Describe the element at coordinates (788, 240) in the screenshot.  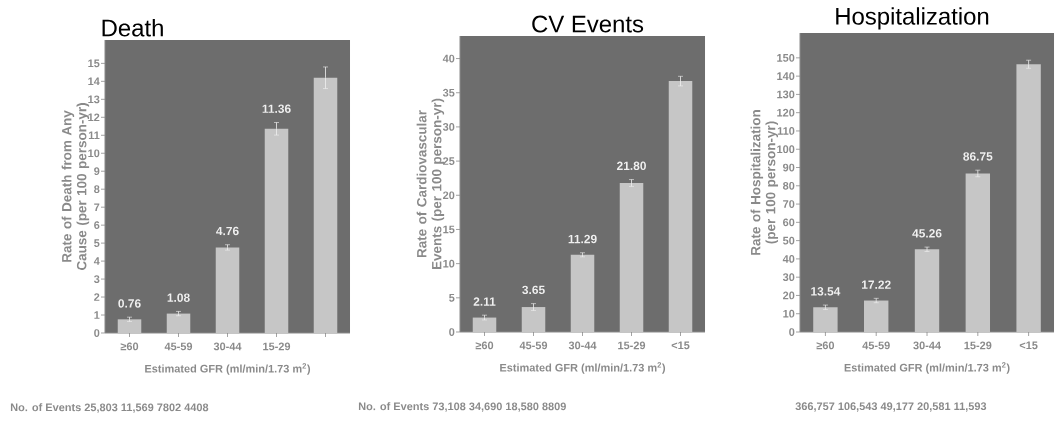
I see `y-tick-label: 50` at that location.